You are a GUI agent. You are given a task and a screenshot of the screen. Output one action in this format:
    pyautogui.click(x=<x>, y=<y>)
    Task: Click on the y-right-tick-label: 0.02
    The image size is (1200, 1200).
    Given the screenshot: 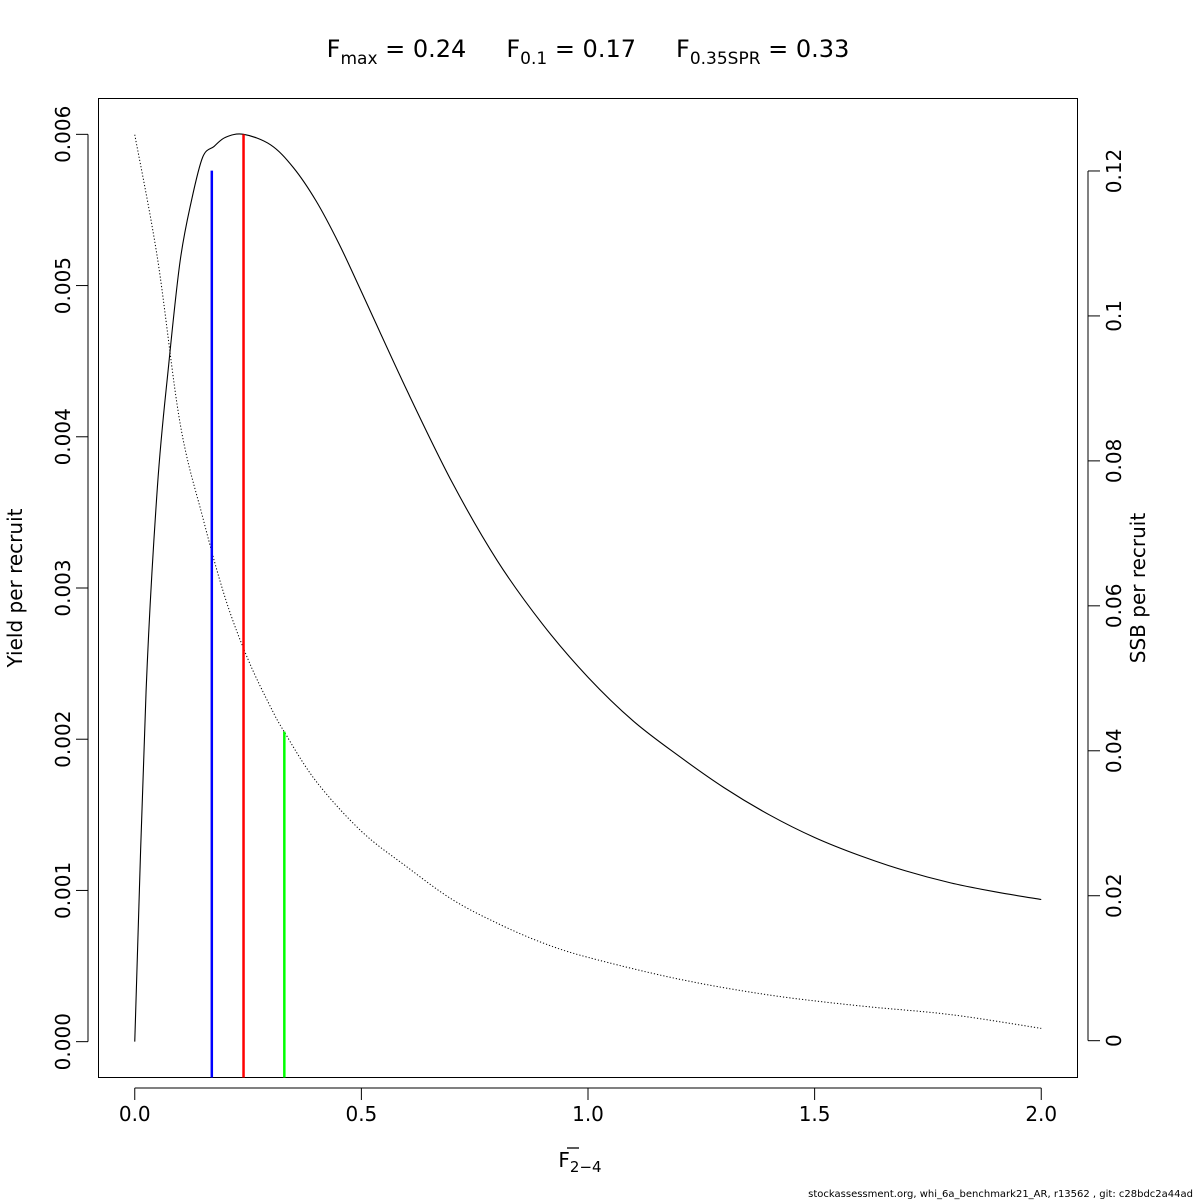 What is the action you would take?
    pyautogui.click(x=1114, y=895)
    